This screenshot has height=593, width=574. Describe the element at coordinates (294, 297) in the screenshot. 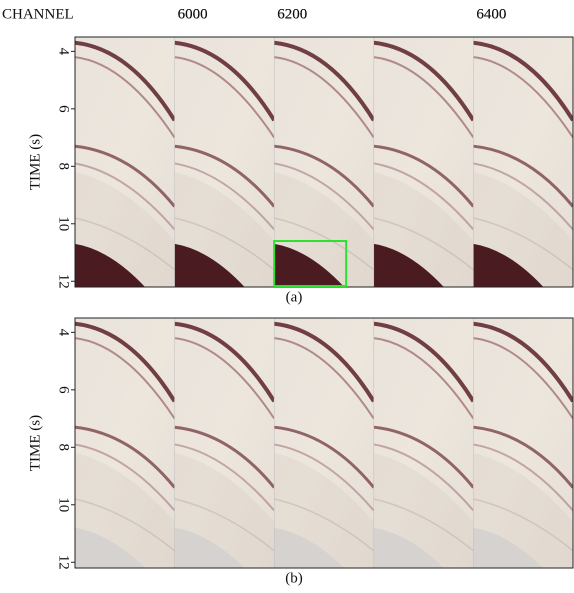

I see `panel-caption: (a)` at that location.